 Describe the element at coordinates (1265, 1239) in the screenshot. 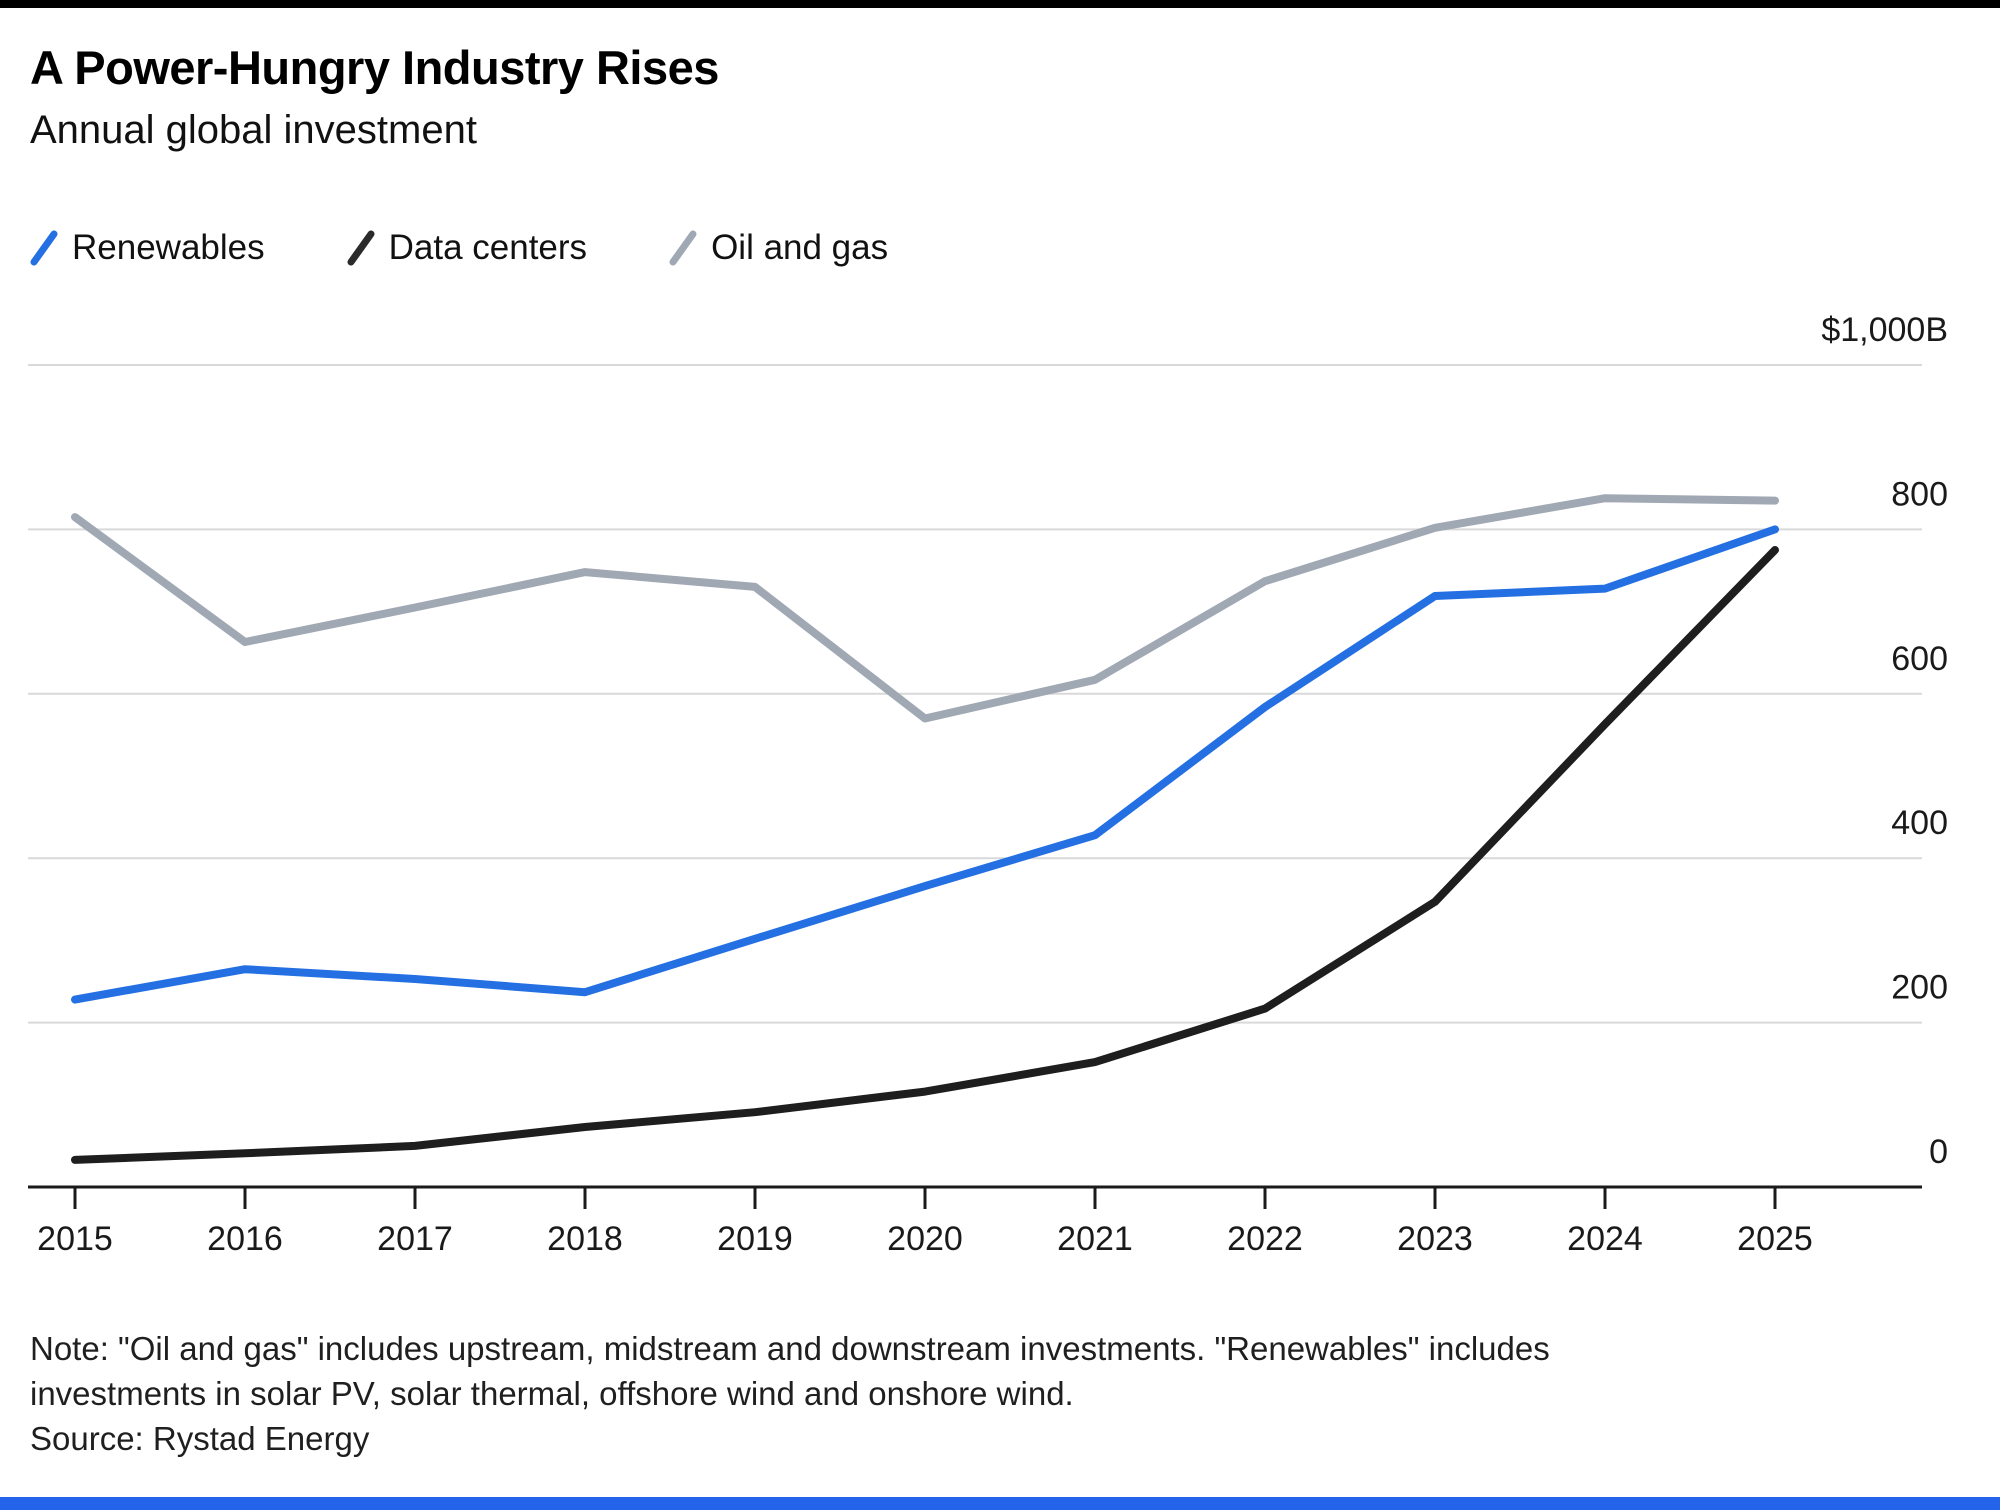

I see `x-axis-label-2022: 2022` at that location.